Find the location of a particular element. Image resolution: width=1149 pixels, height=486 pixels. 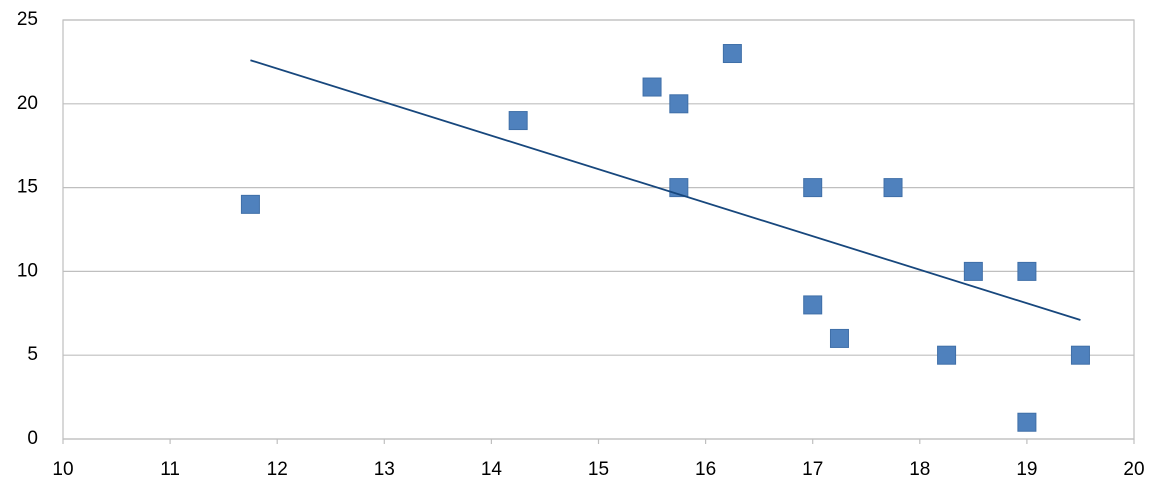

x-tick-label: 15 is located at coordinates (598, 469).